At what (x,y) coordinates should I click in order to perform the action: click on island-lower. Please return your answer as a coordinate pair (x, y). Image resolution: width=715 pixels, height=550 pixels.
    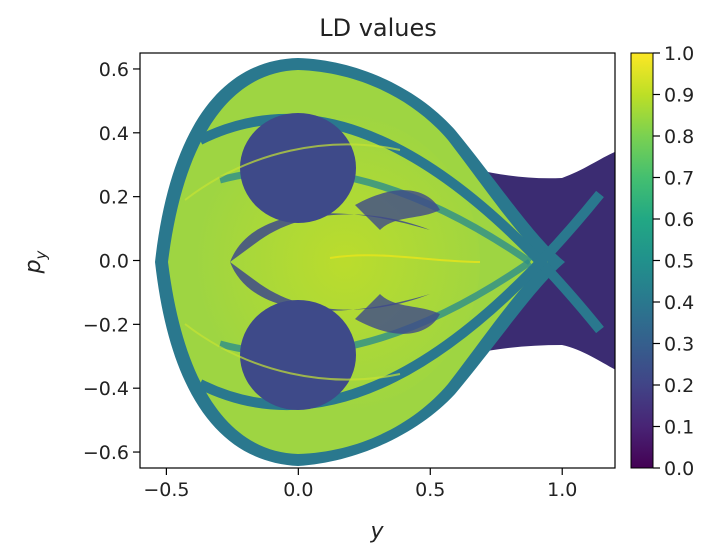
    Looking at the image, I should click on (298, 355).